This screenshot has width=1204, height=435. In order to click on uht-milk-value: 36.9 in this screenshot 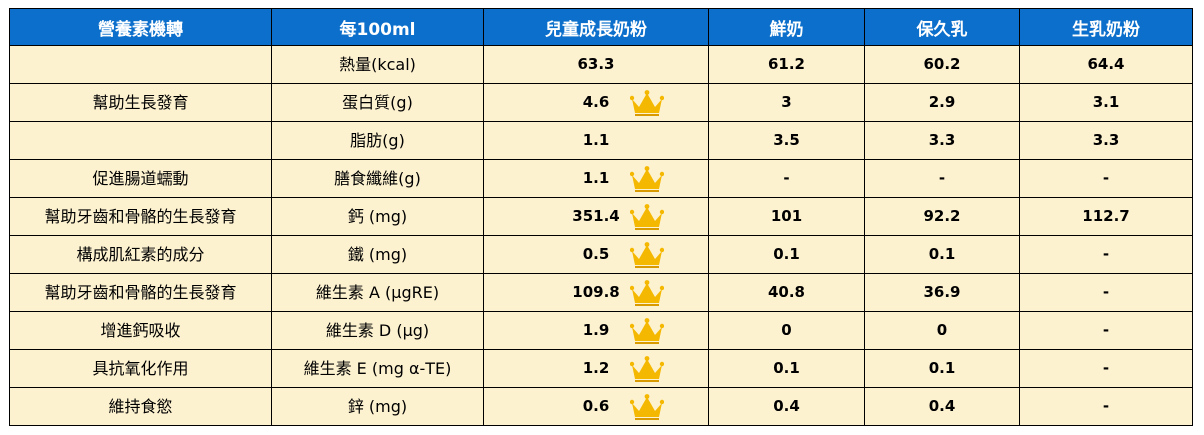, I will do `click(942, 292)`.